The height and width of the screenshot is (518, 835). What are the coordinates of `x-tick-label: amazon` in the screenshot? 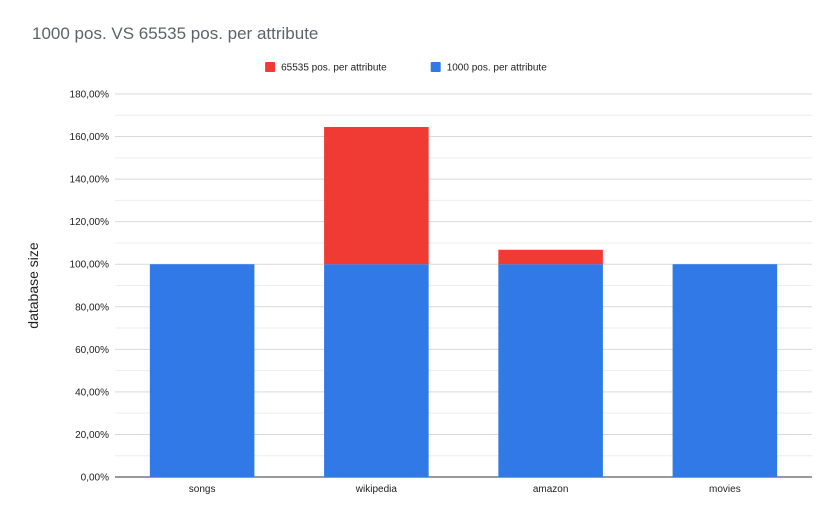 It's located at (551, 489).